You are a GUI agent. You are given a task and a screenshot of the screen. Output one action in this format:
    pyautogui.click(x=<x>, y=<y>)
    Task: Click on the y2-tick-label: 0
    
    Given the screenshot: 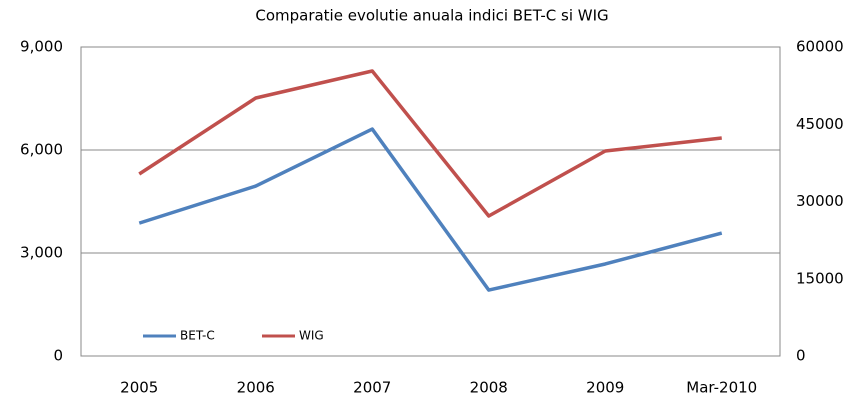 What is the action you would take?
    pyautogui.click(x=801, y=356)
    